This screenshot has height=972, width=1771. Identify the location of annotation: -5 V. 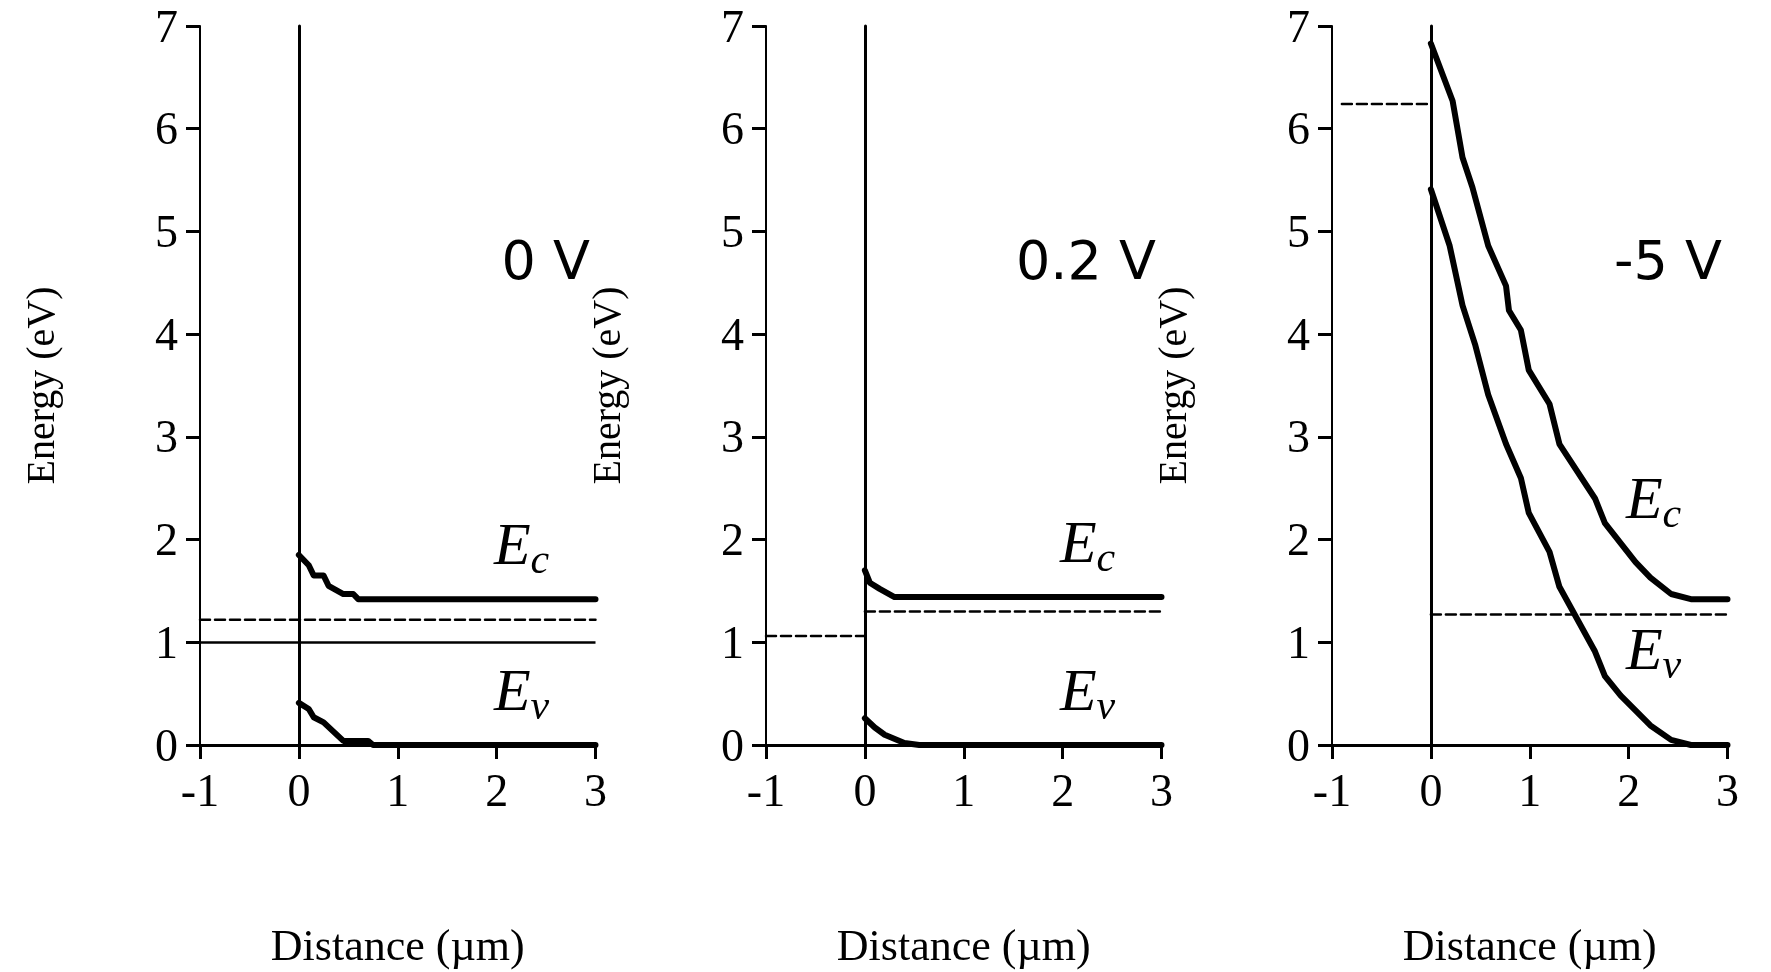
(1668, 260).